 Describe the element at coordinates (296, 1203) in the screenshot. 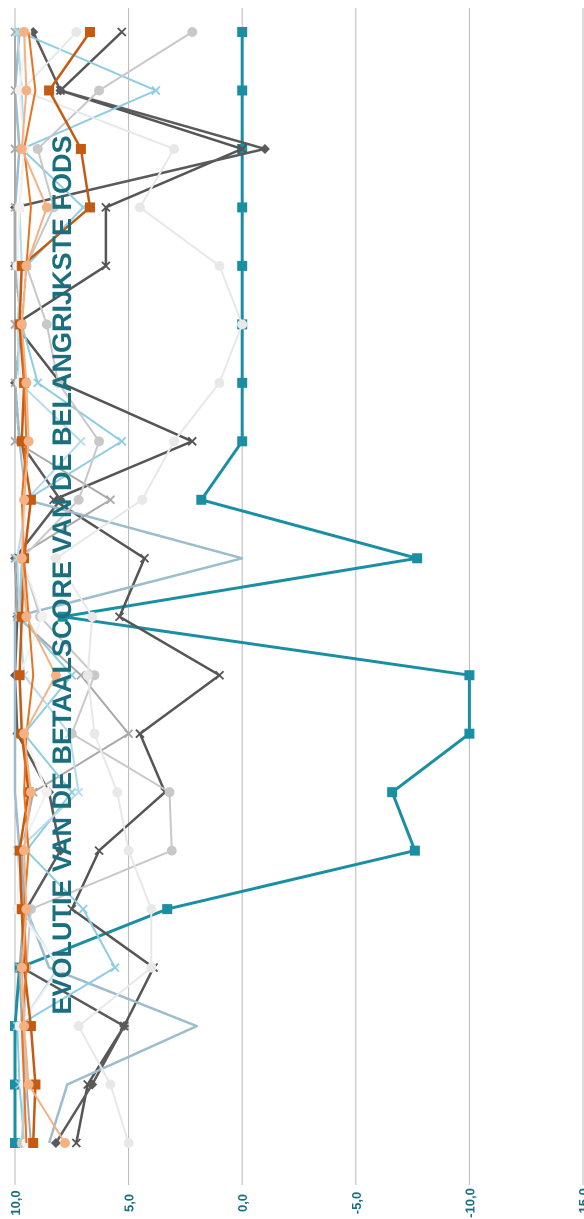

I see `tick-labels: 10,0 5,0 0,0 -5,0 -10,0 -15,0` at that location.